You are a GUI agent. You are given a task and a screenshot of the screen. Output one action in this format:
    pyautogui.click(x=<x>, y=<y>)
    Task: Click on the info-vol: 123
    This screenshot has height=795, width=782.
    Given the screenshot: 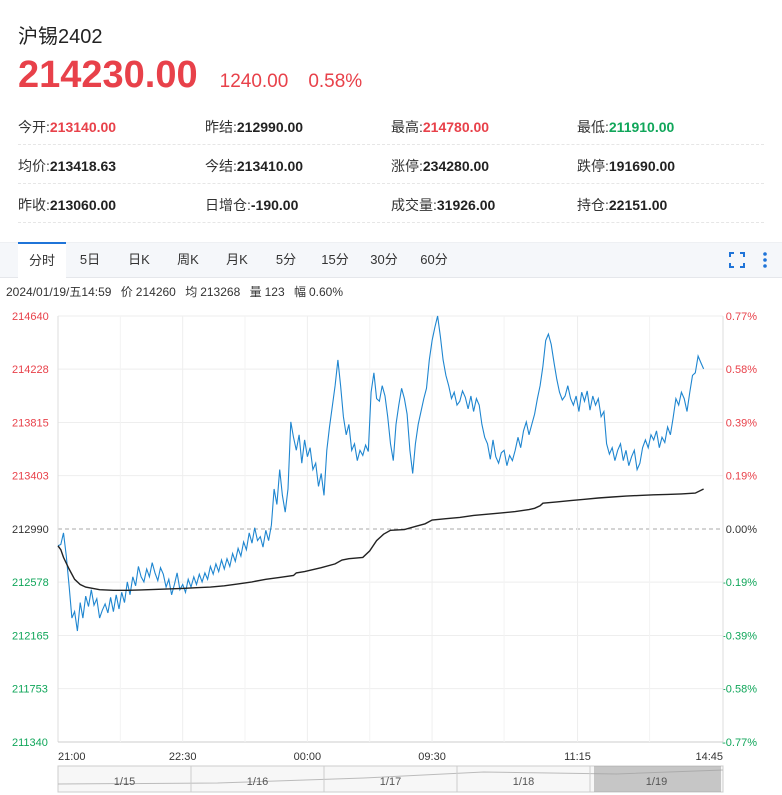 What is the action you would take?
    pyautogui.click(x=274, y=292)
    